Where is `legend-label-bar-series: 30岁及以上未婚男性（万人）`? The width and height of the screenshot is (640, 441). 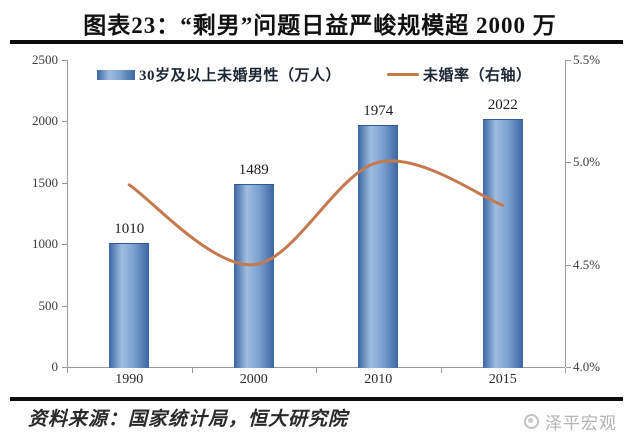 legend-label-bar-series: 30岁及以上未婚男性（万人） is located at coordinates (240, 76).